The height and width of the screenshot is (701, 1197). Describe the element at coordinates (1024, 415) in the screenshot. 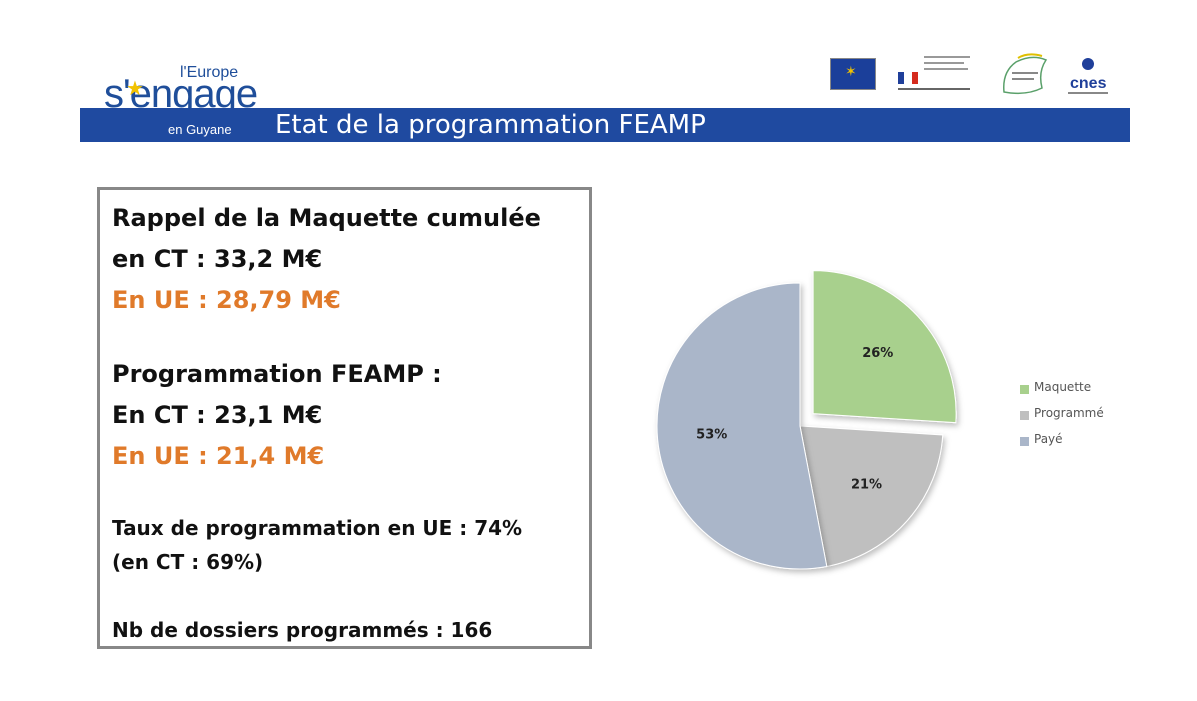

I see `legend-swatch-programme` at that location.